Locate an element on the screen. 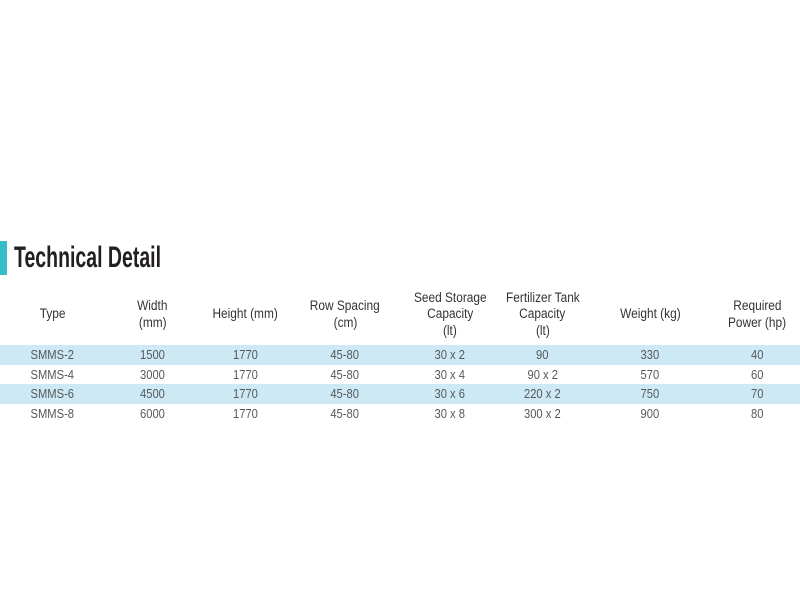  cell-width: 3000 is located at coordinates (152, 374).